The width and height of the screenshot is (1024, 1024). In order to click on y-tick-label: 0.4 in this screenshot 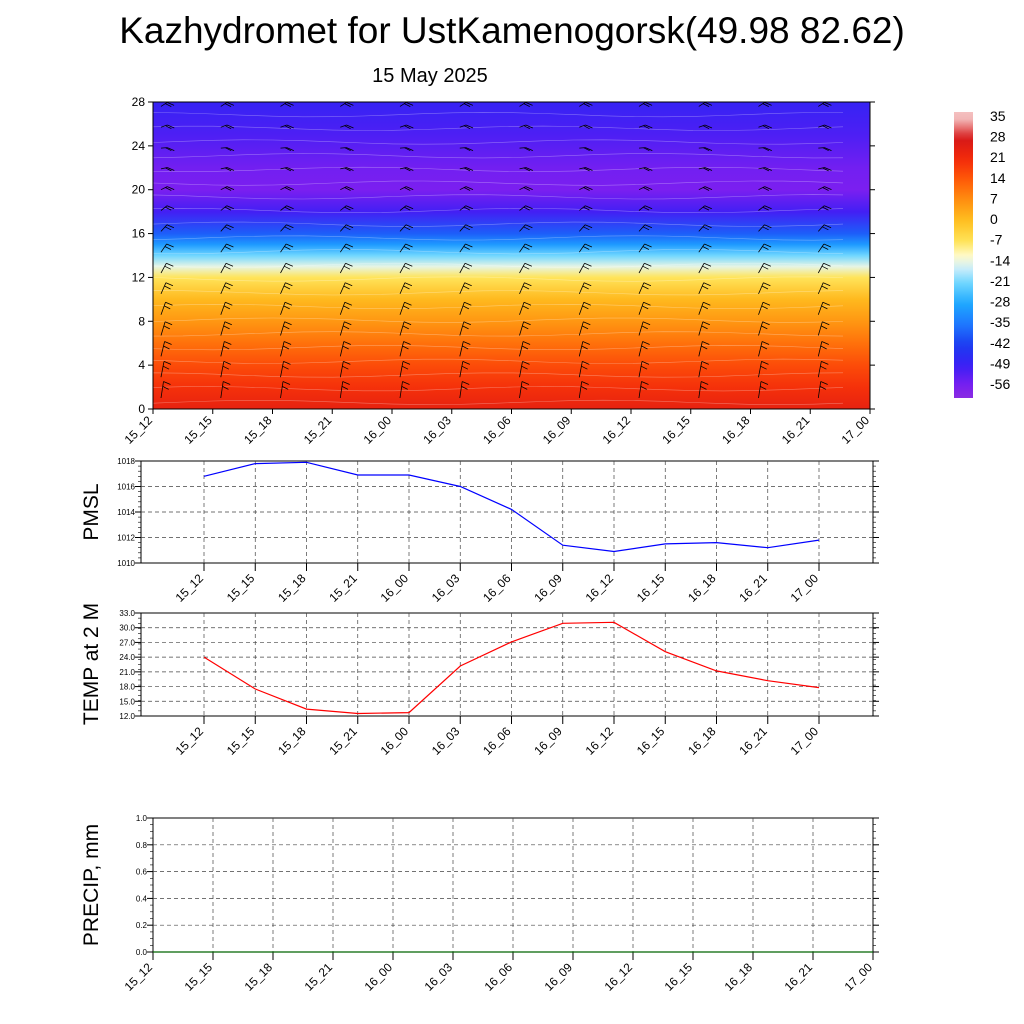, I will do `click(142, 898)`.